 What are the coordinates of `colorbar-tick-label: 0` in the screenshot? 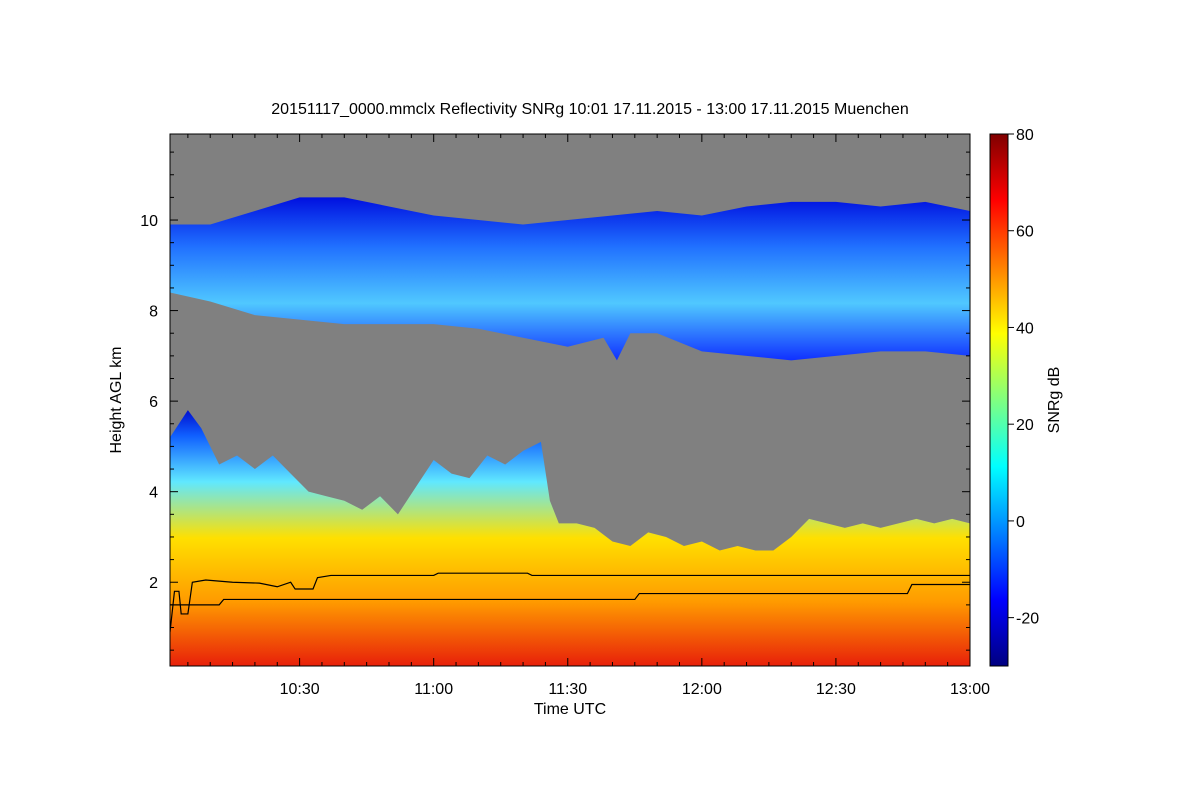 It's located at (1020, 522).